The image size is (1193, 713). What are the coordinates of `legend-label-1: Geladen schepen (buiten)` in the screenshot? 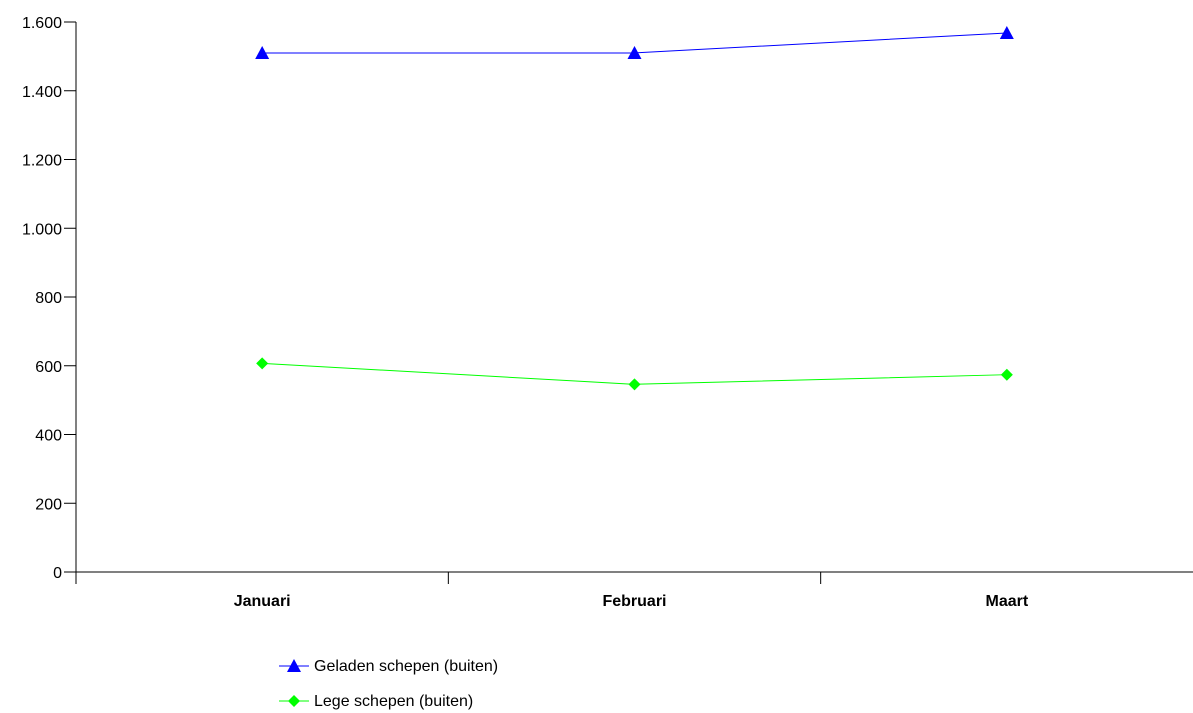 It's located at (406, 666).